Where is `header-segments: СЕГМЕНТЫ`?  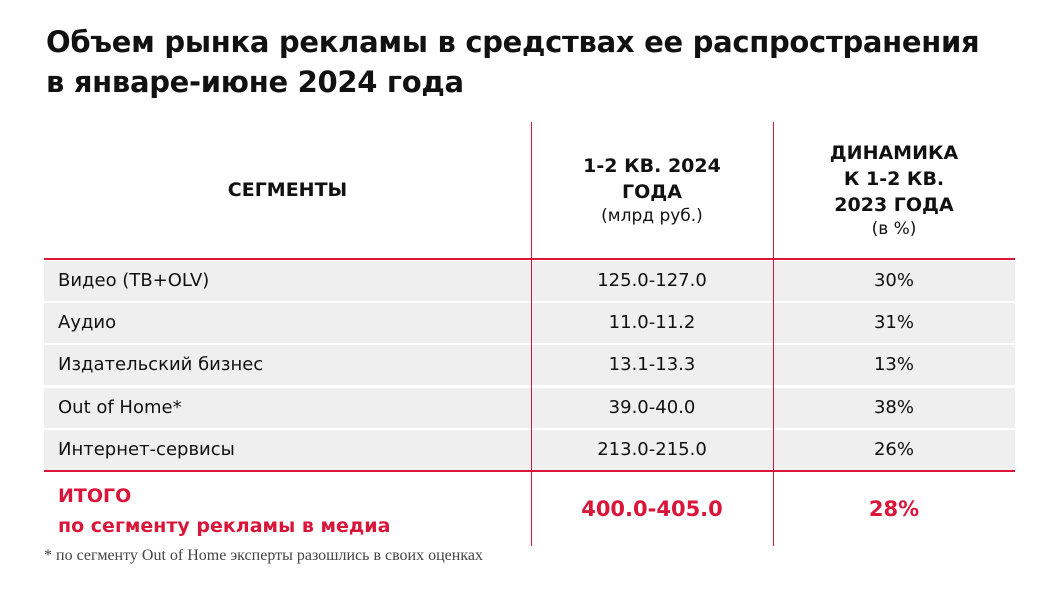 header-segments: СЕГМЕНТЫ is located at coordinates (287, 190).